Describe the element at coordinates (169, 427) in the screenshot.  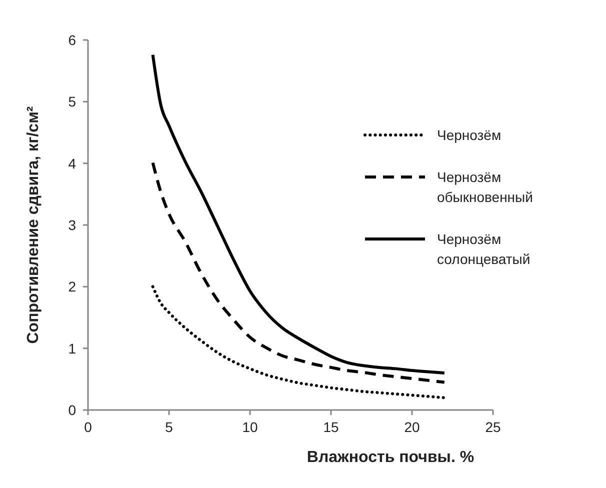
I see `x-tick-label: 5` at that location.